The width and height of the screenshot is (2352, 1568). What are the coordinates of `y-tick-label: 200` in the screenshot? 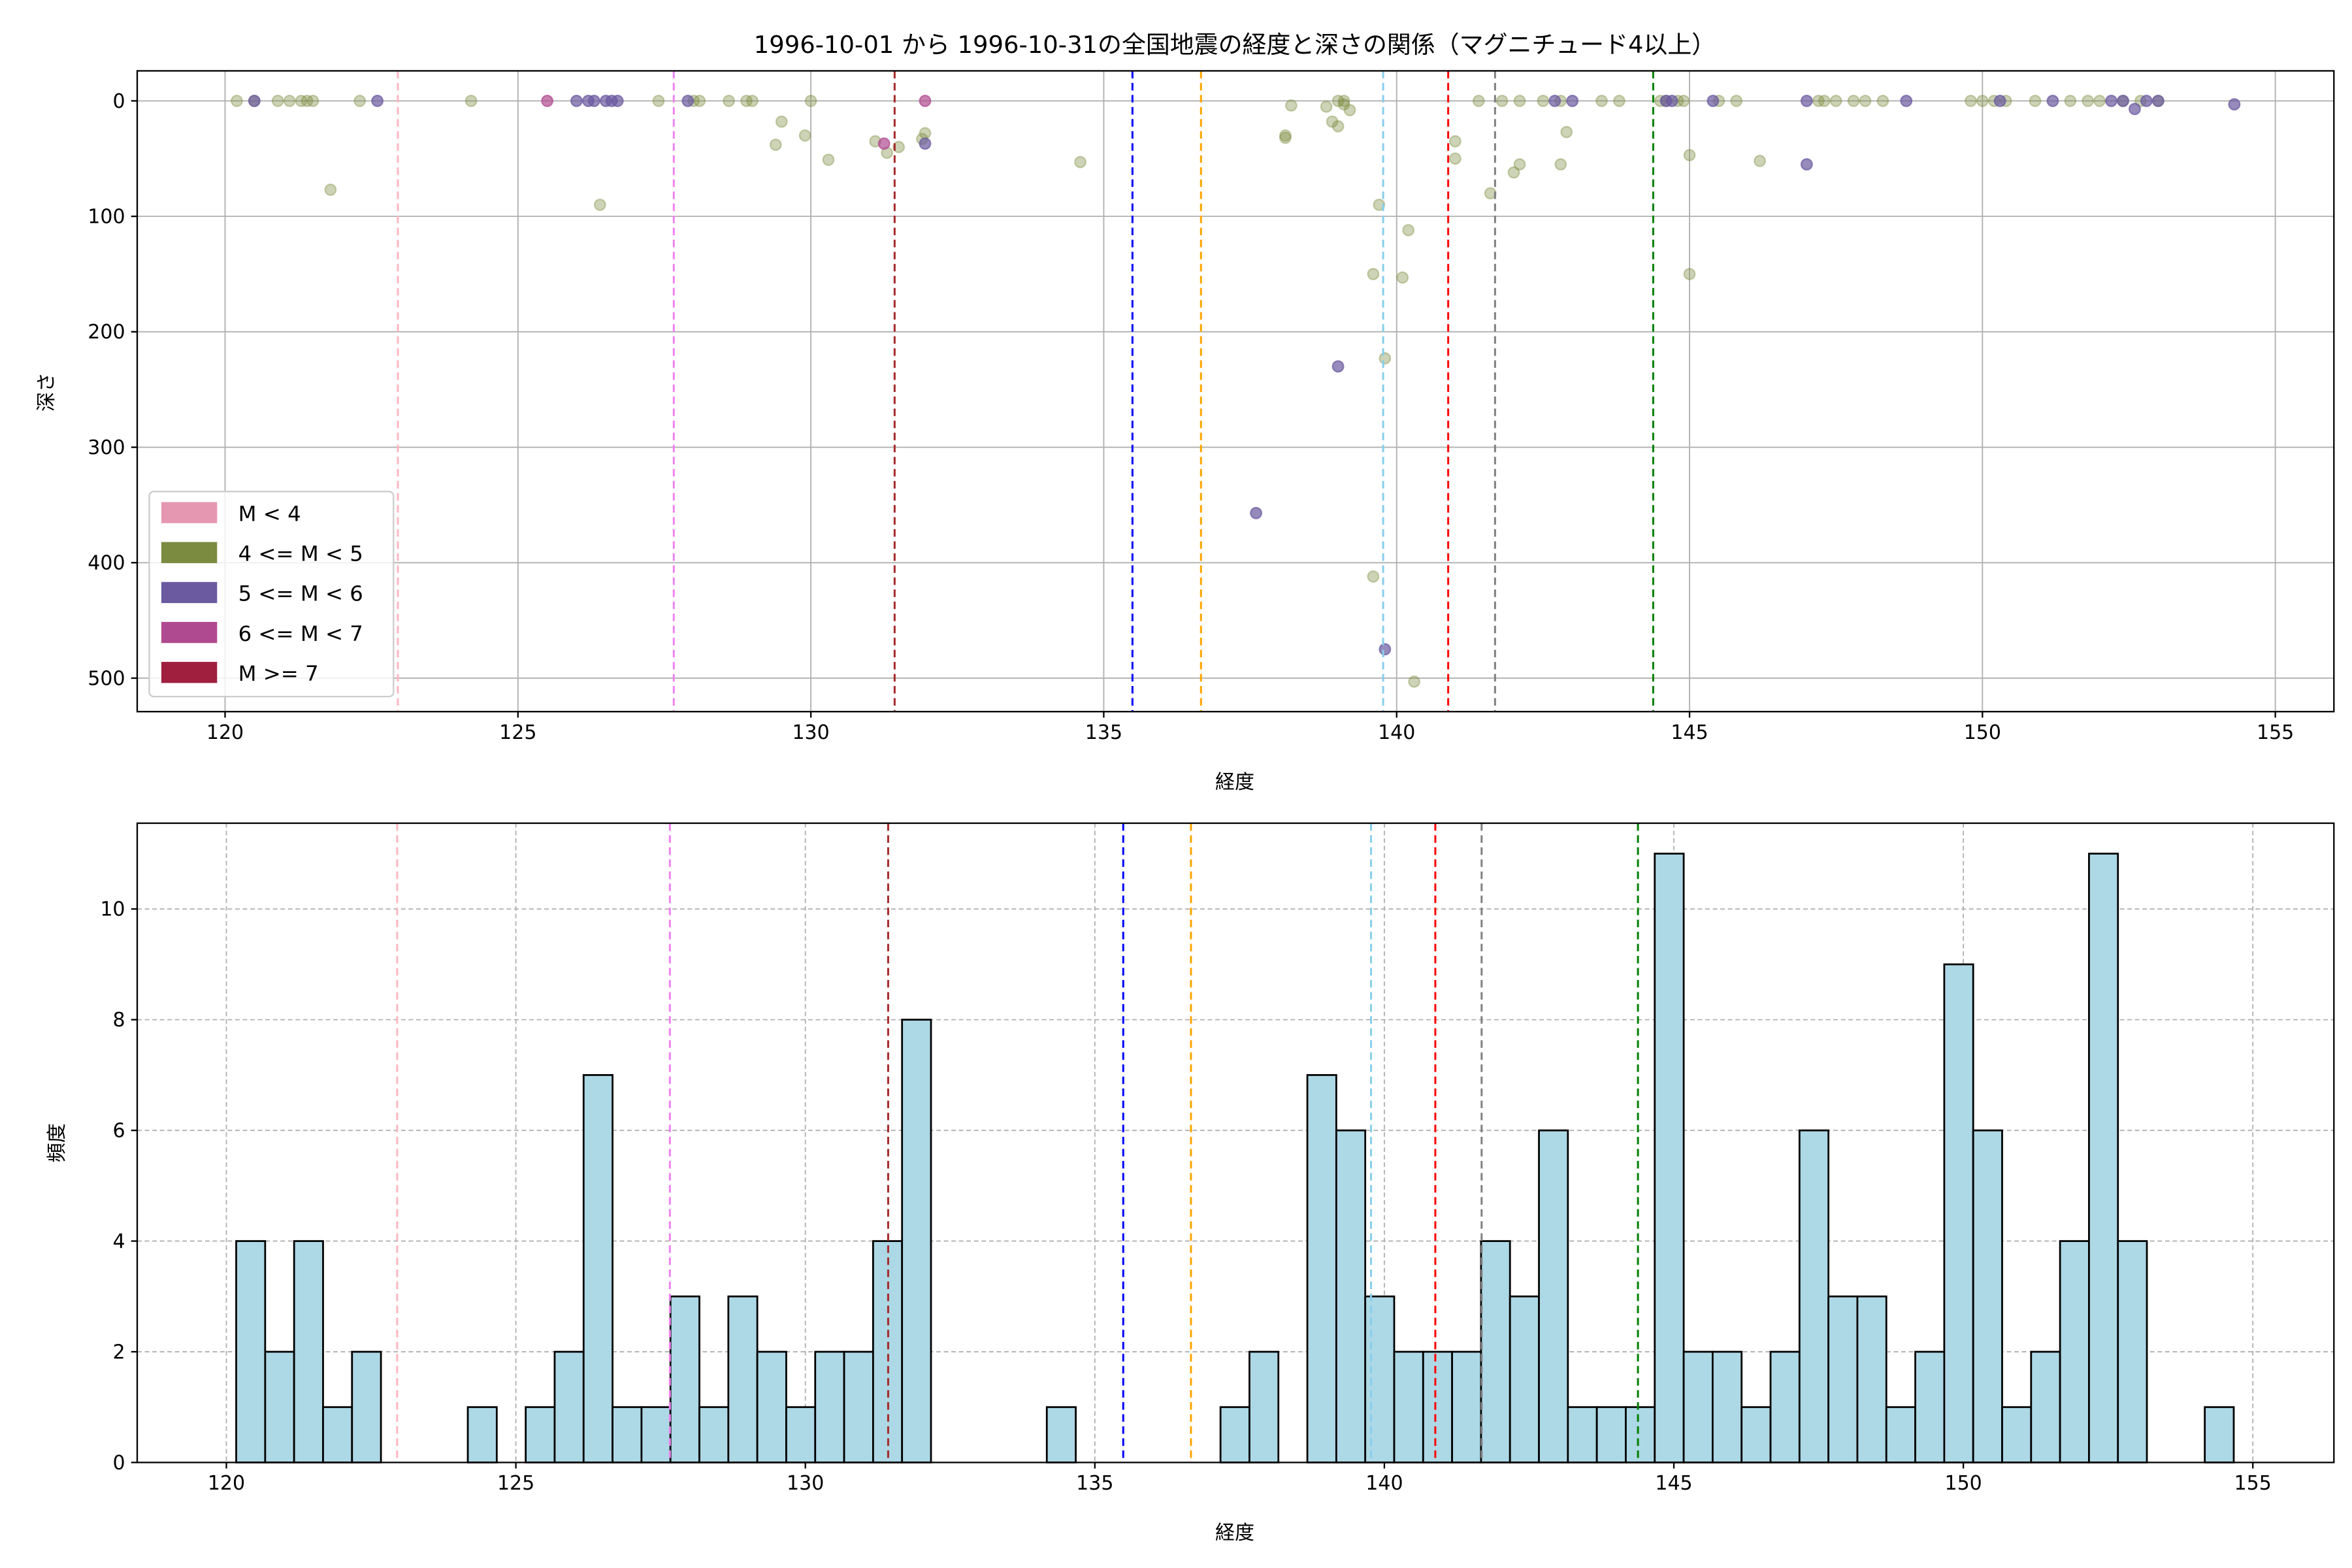 It's located at (106, 332).